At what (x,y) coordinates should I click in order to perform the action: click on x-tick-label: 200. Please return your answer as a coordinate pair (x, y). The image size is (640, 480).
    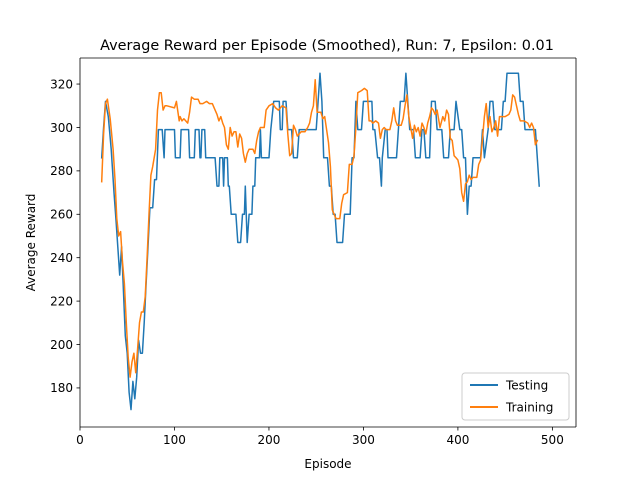
    Looking at the image, I should click on (268, 440).